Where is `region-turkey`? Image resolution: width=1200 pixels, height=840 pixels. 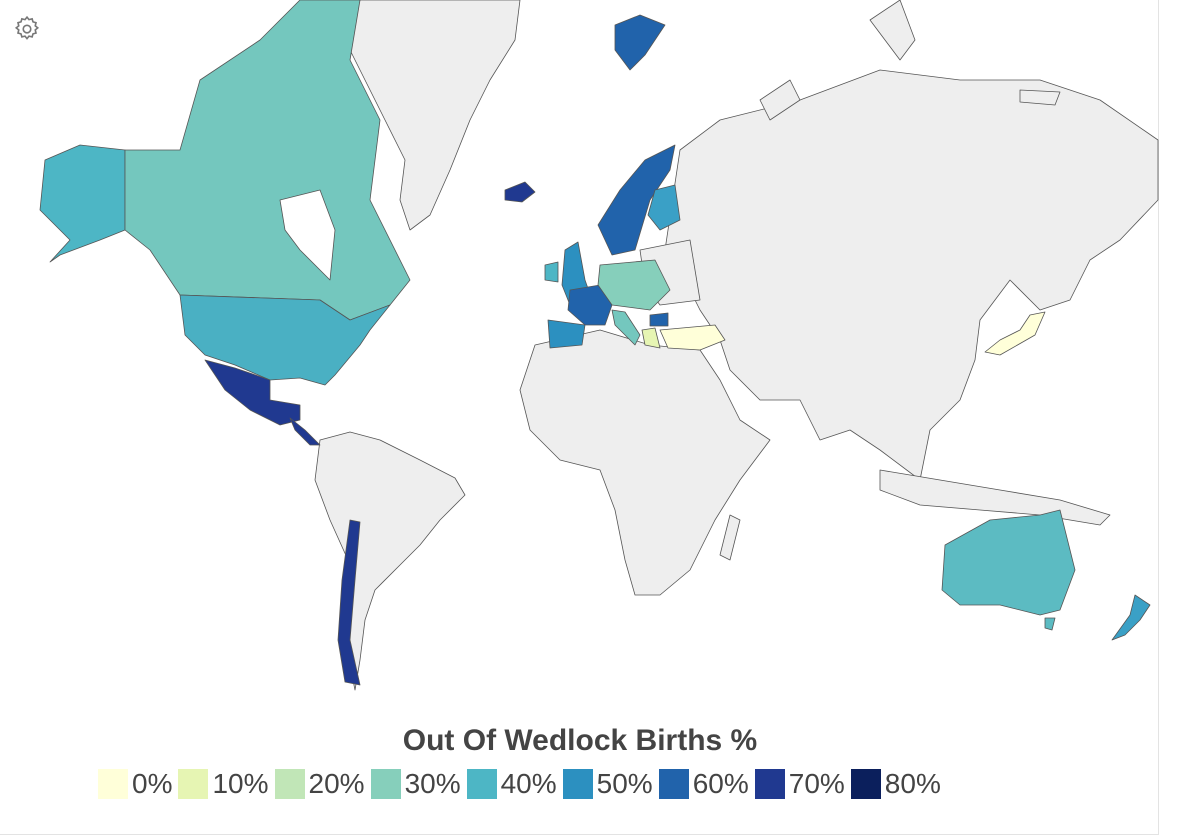 region-turkey is located at coordinates (692, 337).